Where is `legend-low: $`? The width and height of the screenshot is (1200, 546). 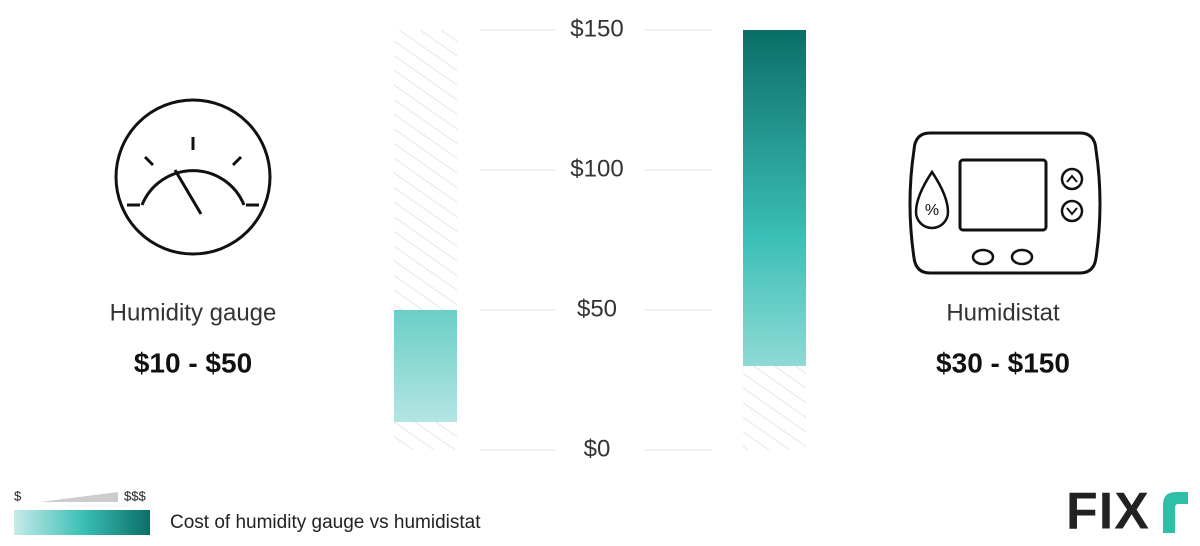 legend-low: $ is located at coordinates (18, 495).